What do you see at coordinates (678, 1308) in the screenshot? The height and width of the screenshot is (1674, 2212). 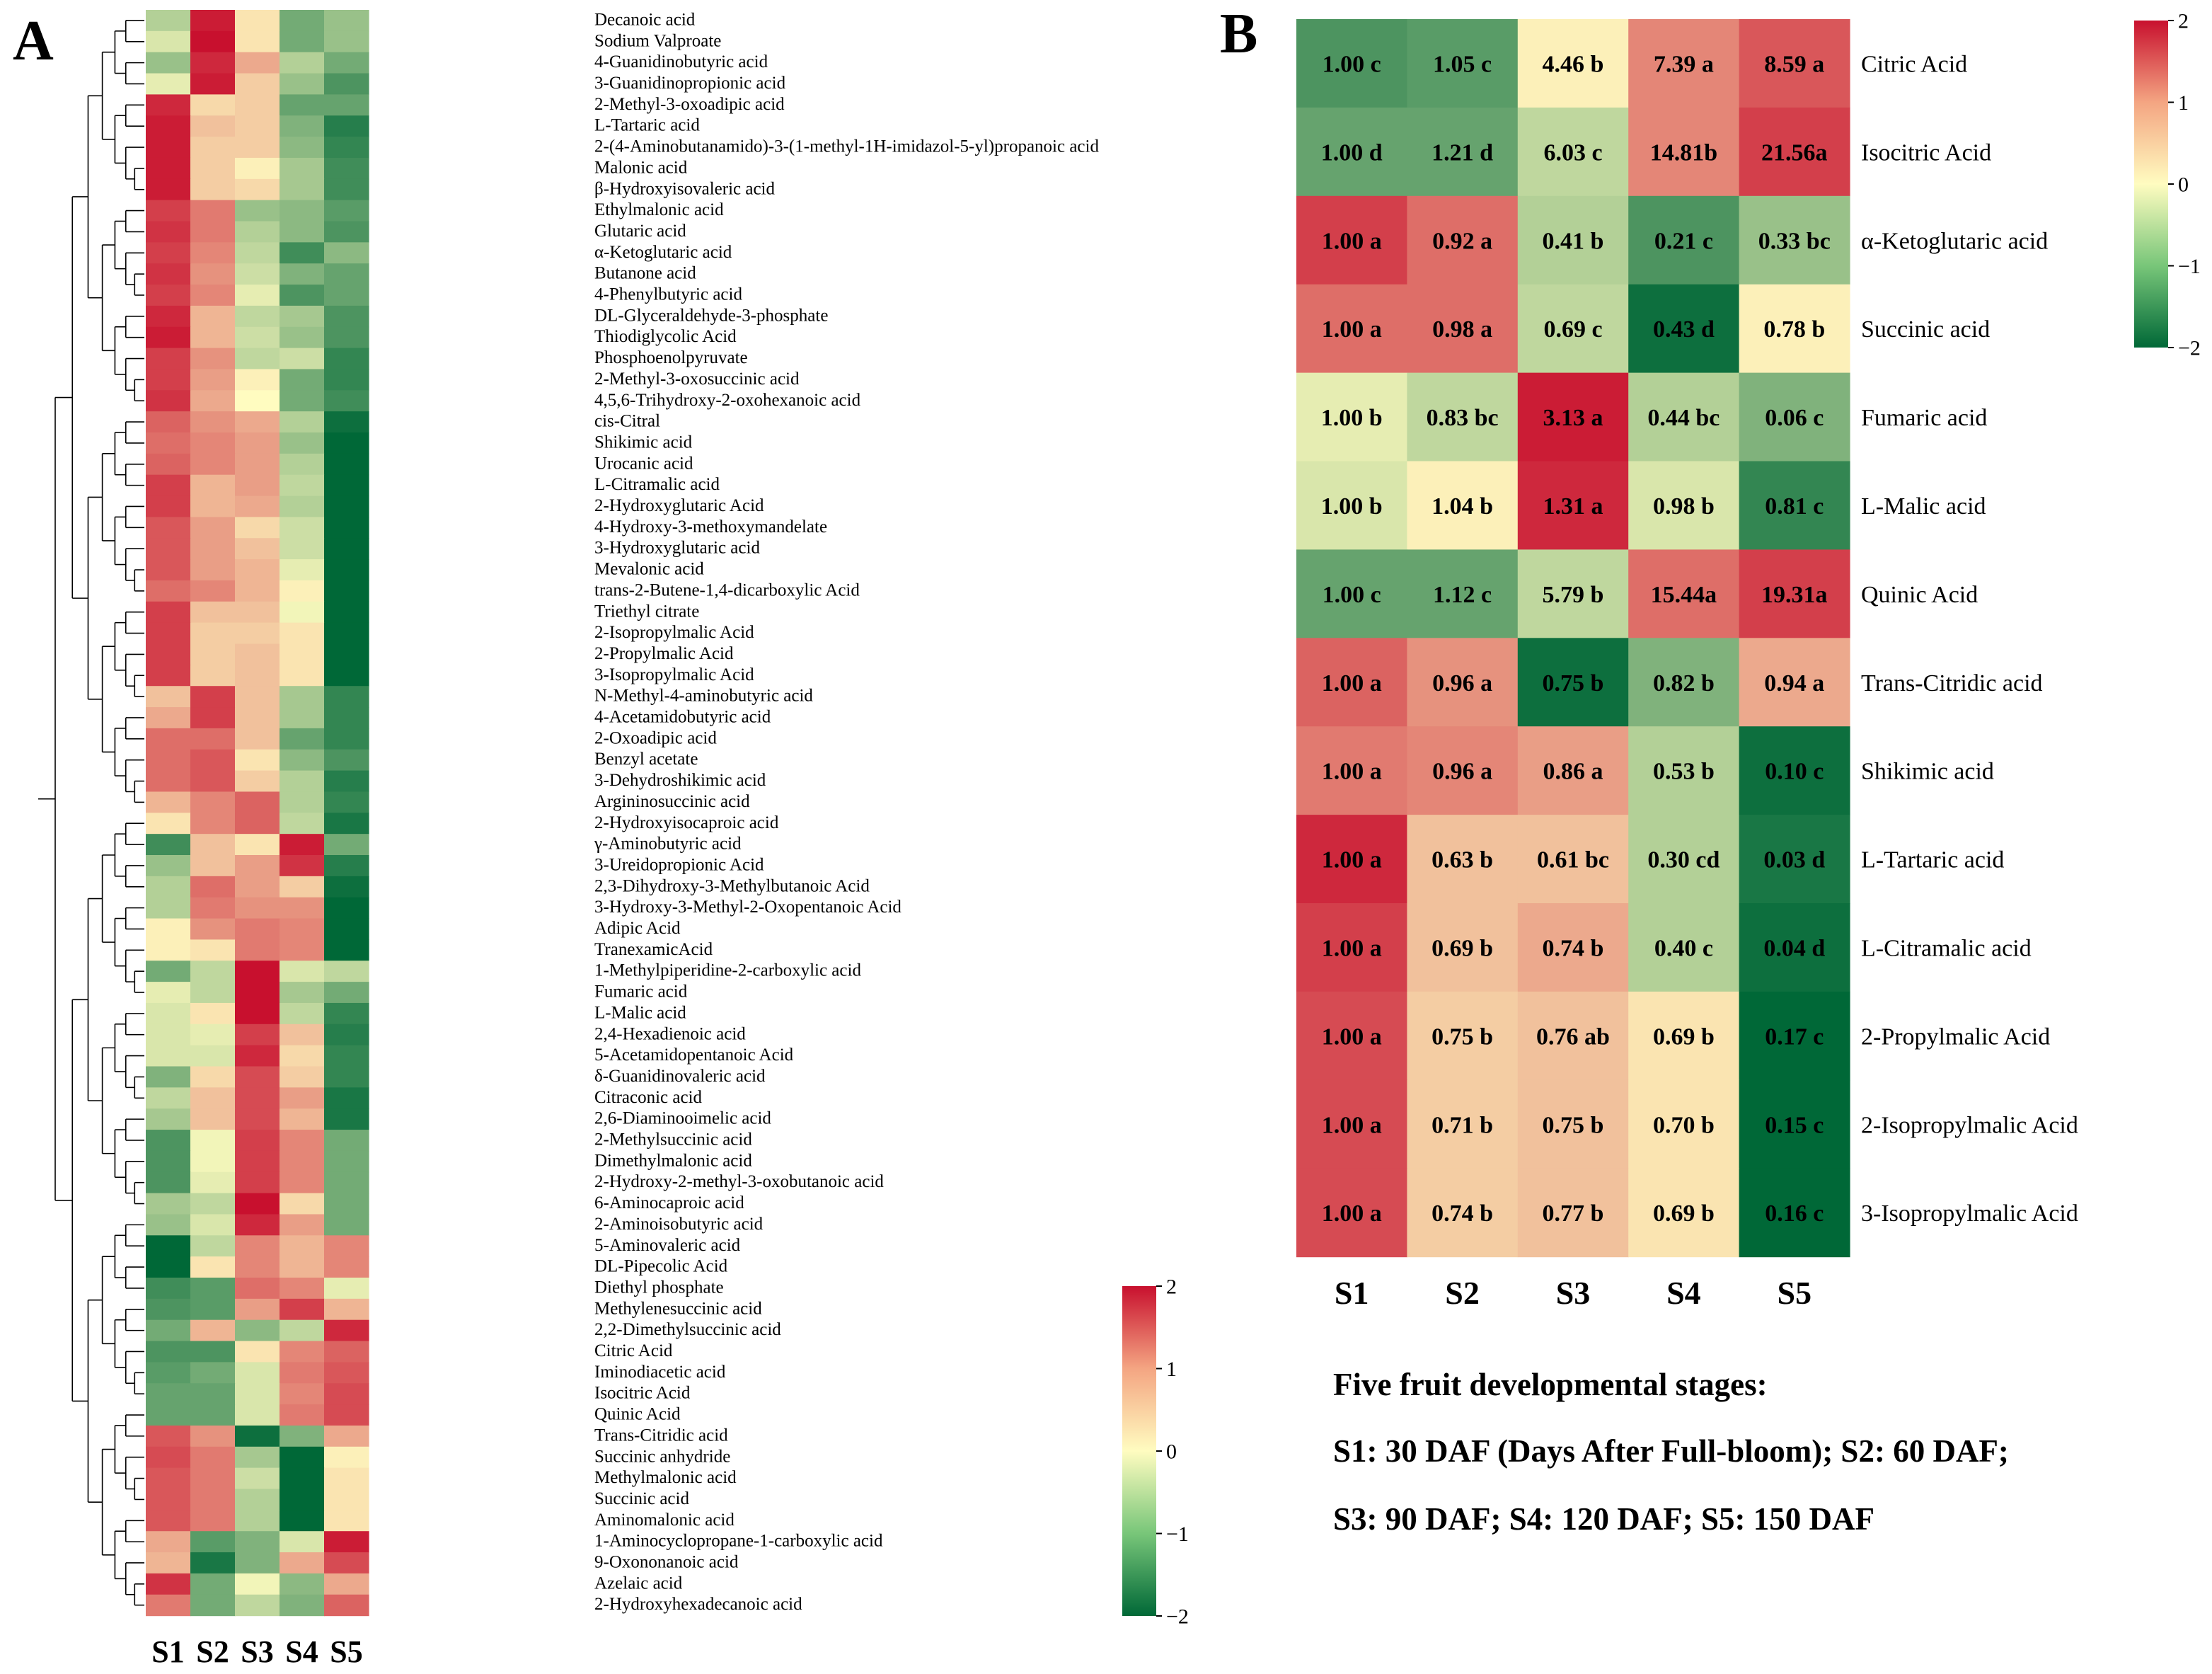 I see `heatmap-a-row-label: Methylenesuccinic acid` at bounding box center [678, 1308].